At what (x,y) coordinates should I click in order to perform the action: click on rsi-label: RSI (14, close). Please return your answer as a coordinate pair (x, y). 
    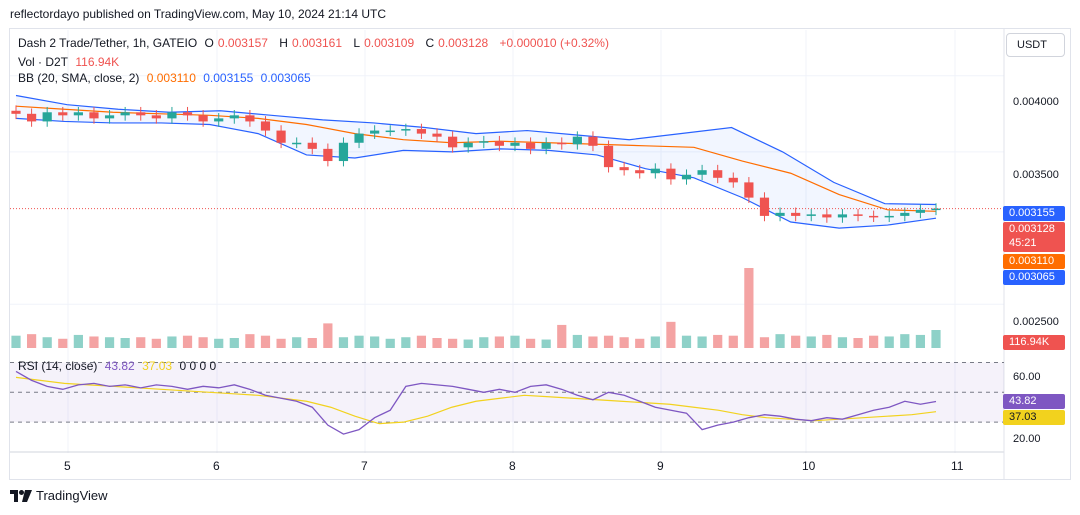
    Looking at the image, I should click on (58, 366).